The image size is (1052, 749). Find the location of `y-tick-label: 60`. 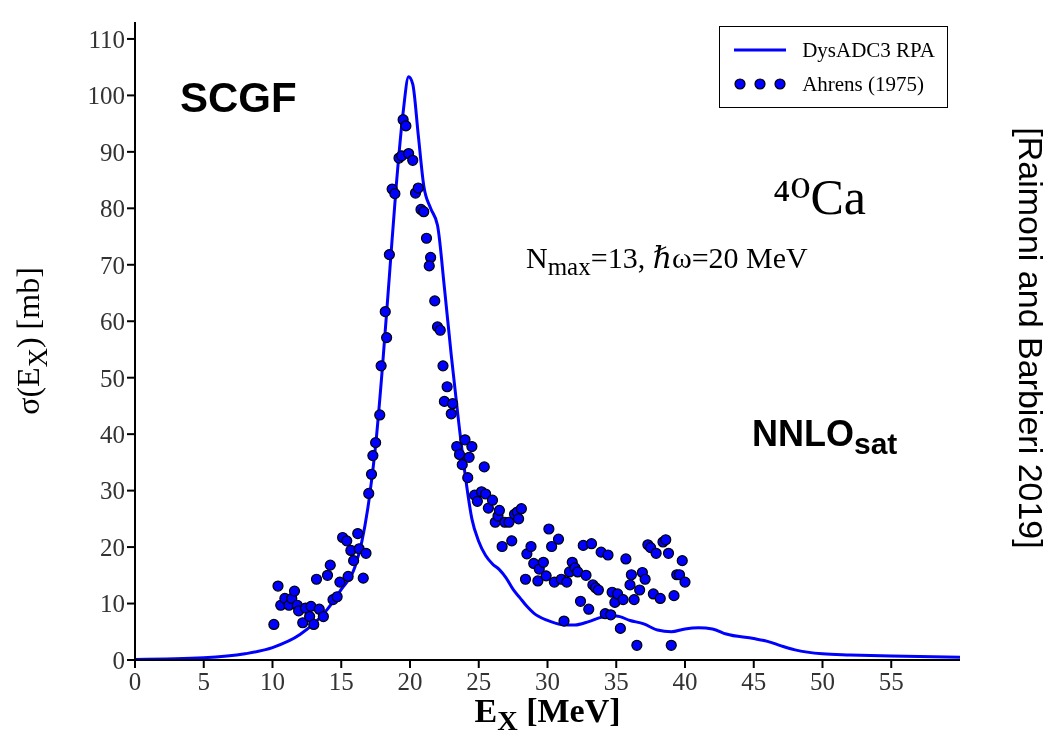

y-tick-label: 60 is located at coordinates (112, 322).